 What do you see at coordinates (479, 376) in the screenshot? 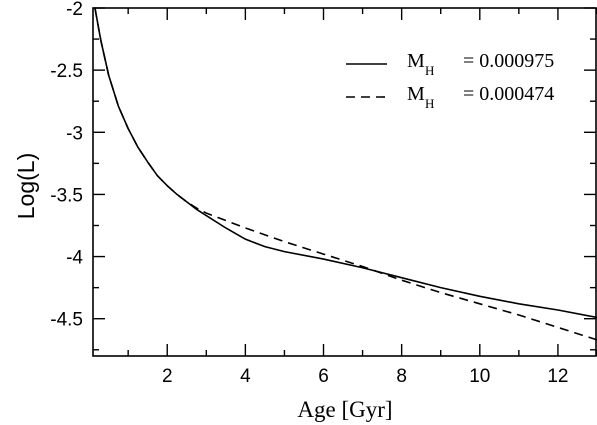
I see `x-tick-label: 10` at bounding box center [479, 376].